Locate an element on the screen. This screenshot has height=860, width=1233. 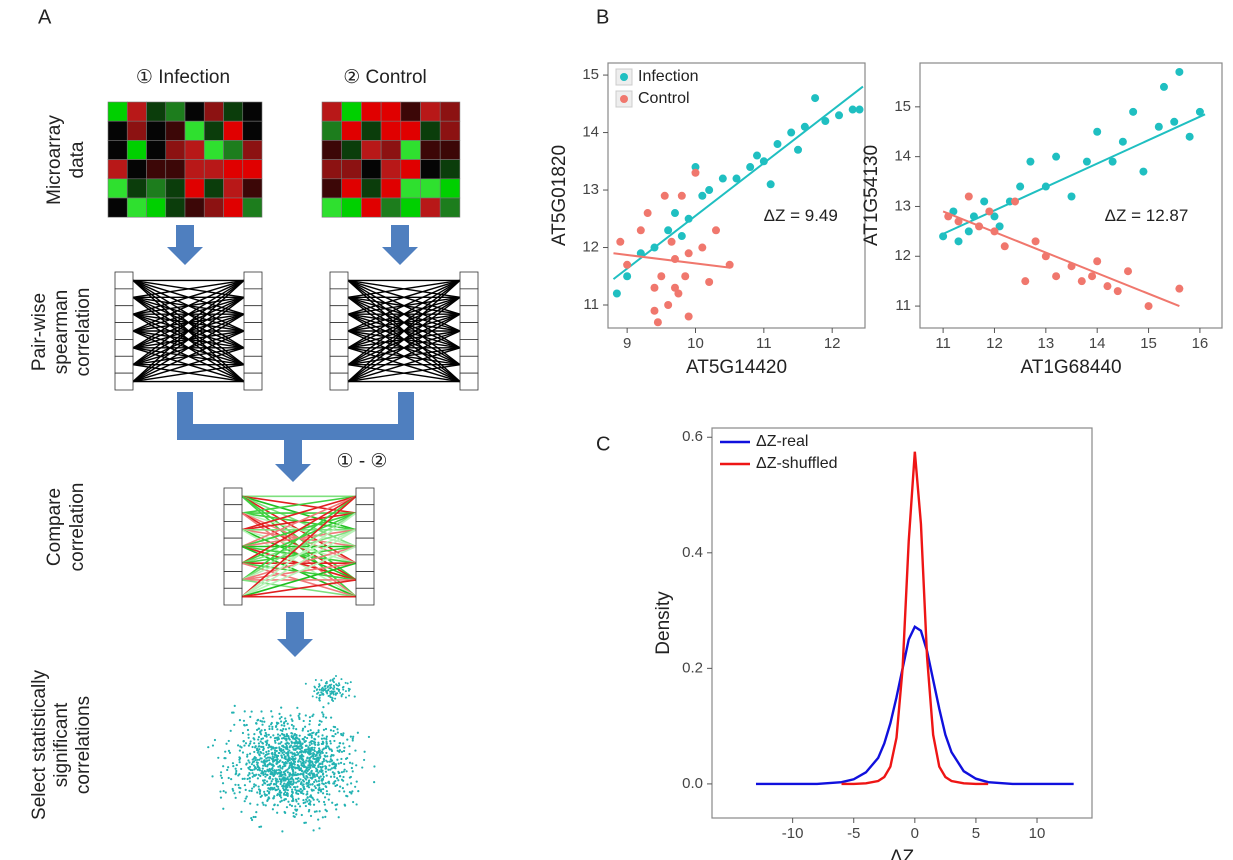
x-axis-label: ΔZ is located at coordinates (902, 853).